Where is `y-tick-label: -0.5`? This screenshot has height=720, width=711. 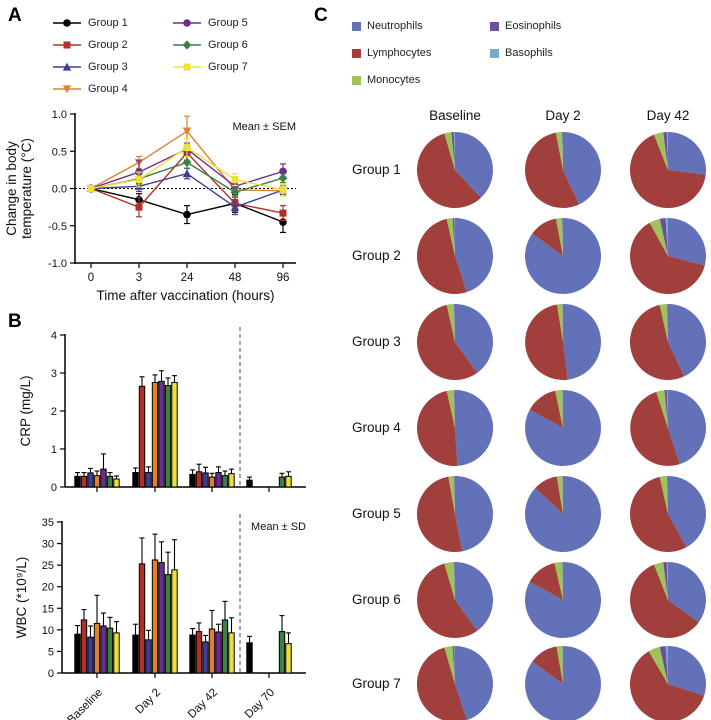
y-tick-label: -0.5 is located at coordinates (57, 227).